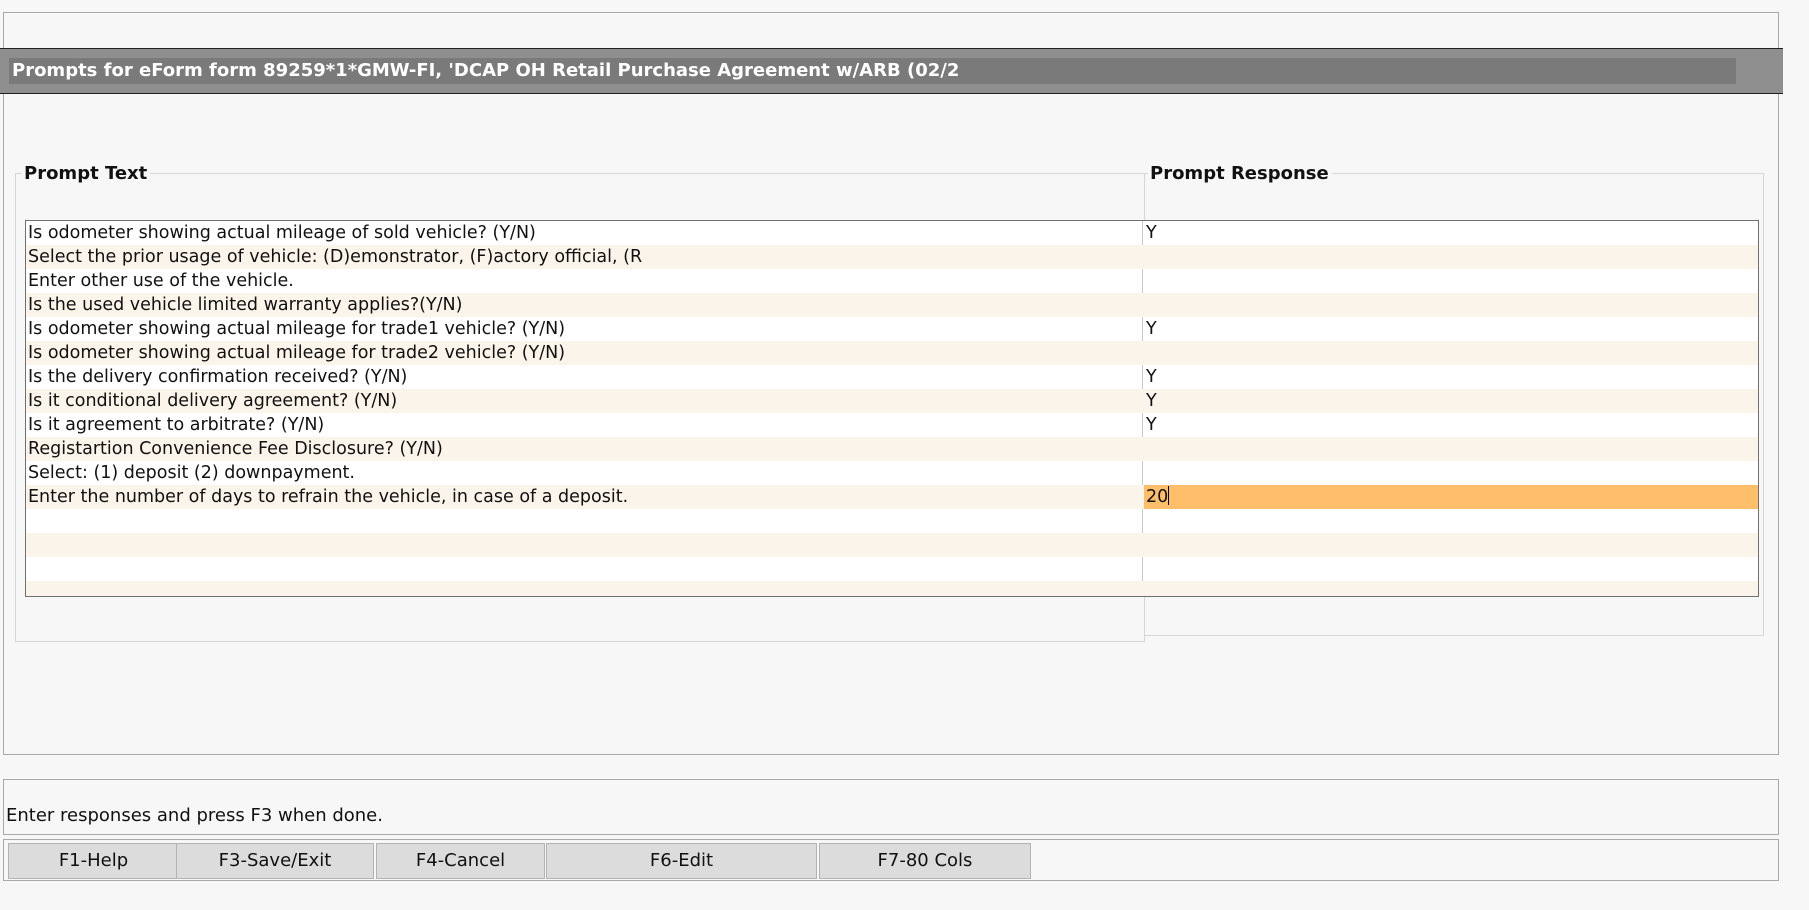 The width and height of the screenshot is (1809, 910). What do you see at coordinates (1240, 174) in the screenshot?
I see `prompt-response-header: Prompt Response` at bounding box center [1240, 174].